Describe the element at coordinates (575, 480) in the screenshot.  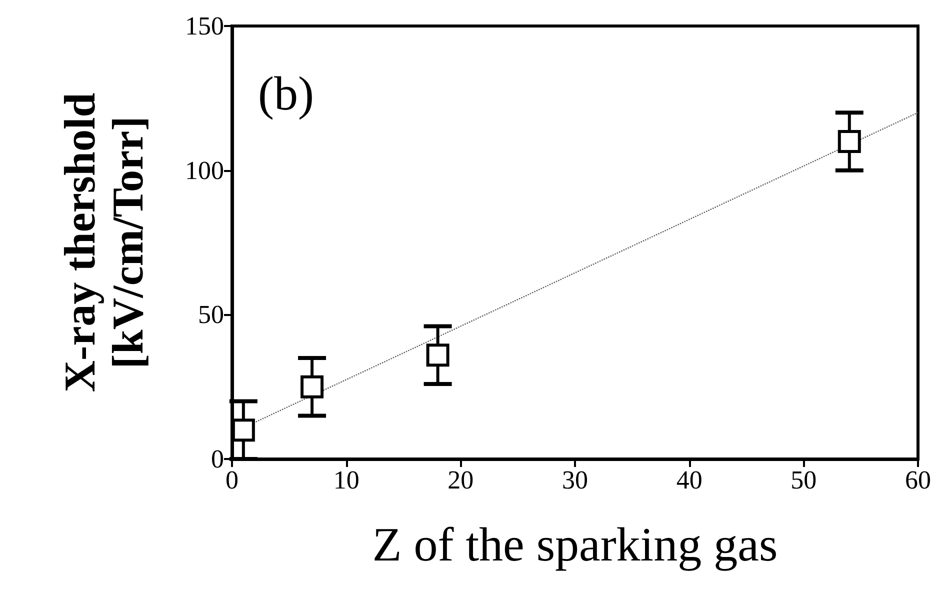
I see `x-tick-label: 30` at that location.